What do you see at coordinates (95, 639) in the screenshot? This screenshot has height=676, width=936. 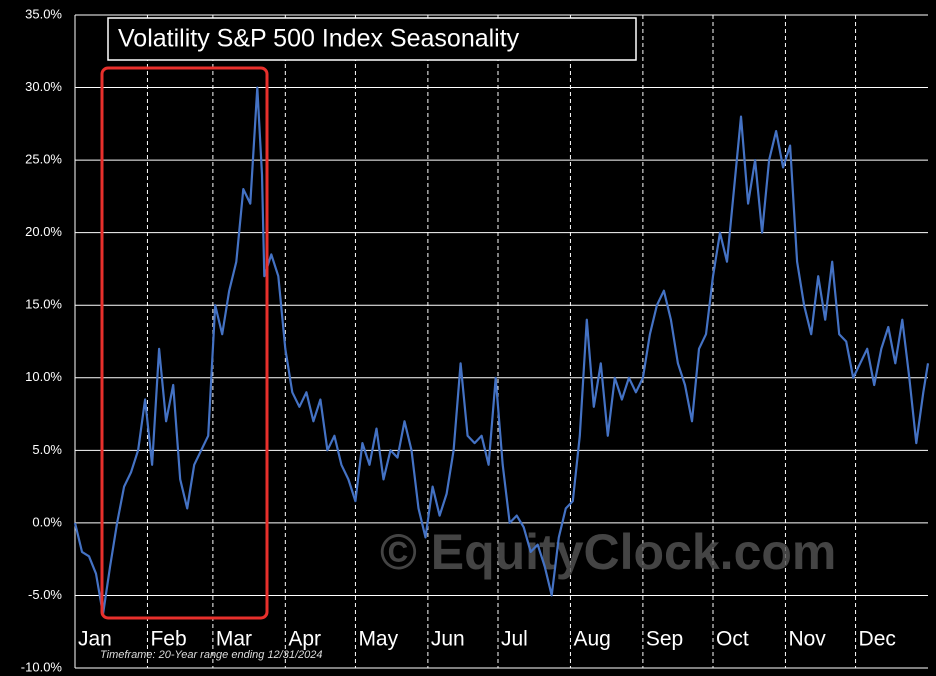 I see `x-tick-label: Jan` at bounding box center [95, 639].